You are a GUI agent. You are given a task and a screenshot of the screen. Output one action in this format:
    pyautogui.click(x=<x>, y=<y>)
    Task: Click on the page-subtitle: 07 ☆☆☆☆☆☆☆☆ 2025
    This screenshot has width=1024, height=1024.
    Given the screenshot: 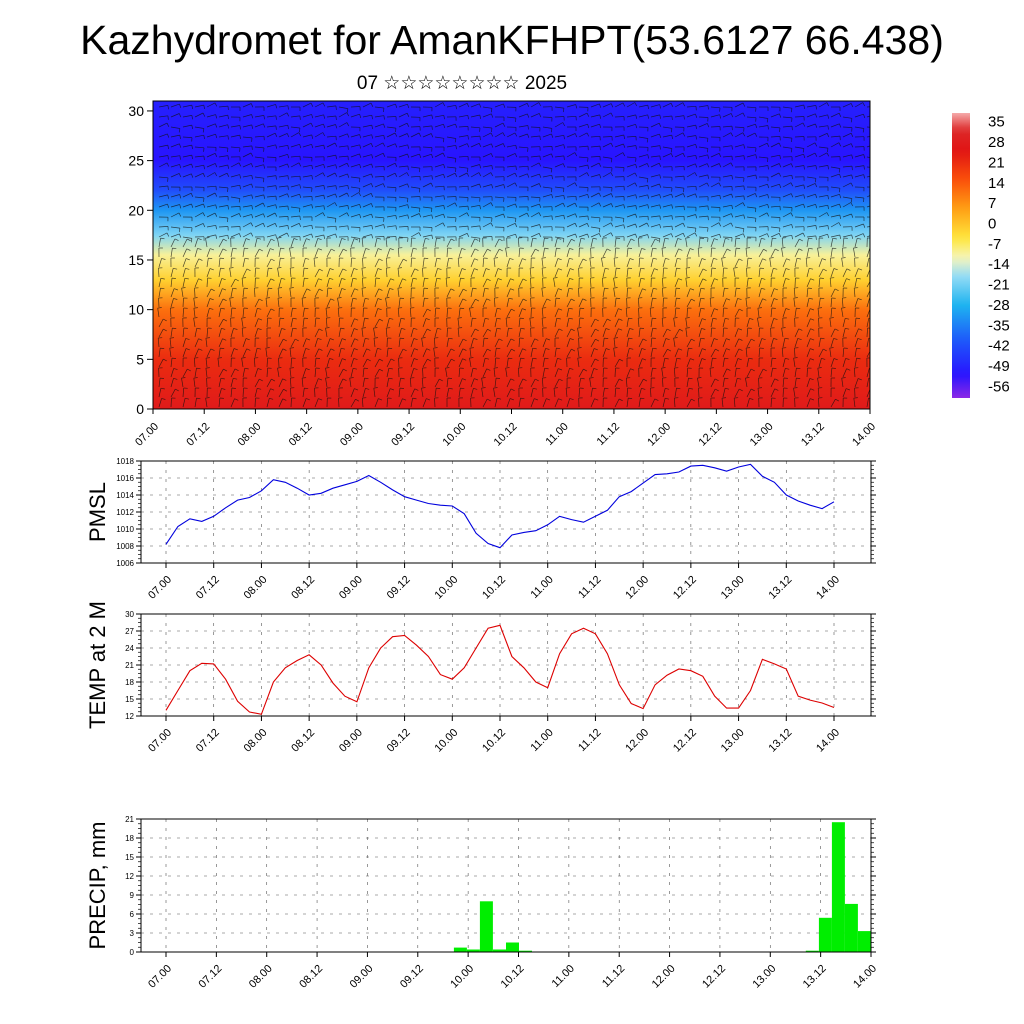 What is the action you would take?
    pyautogui.click(x=462, y=83)
    